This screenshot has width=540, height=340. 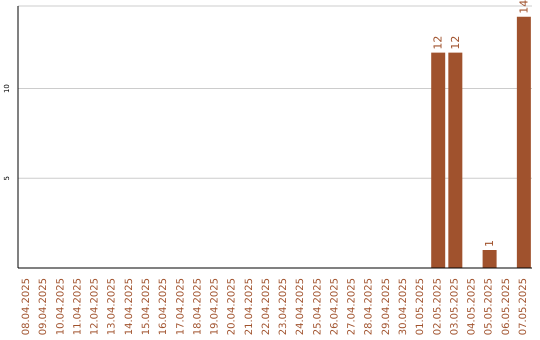 I want to click on x-tick-label: 15.04.2025, so click(x=146, y=307).